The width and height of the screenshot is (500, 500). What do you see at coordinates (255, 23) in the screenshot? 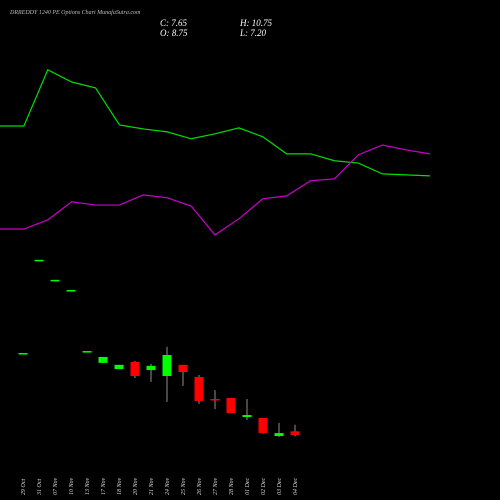
I see `high-label: H: 10.75` at bounding box center [255, 23].